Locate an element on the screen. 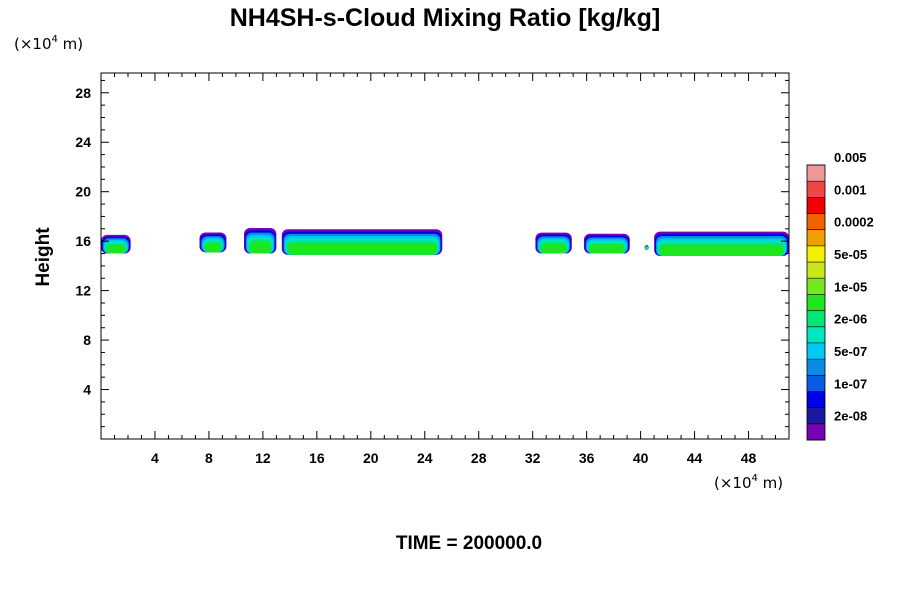  legend-label: 0.001 is located at coordinates (850, 189).